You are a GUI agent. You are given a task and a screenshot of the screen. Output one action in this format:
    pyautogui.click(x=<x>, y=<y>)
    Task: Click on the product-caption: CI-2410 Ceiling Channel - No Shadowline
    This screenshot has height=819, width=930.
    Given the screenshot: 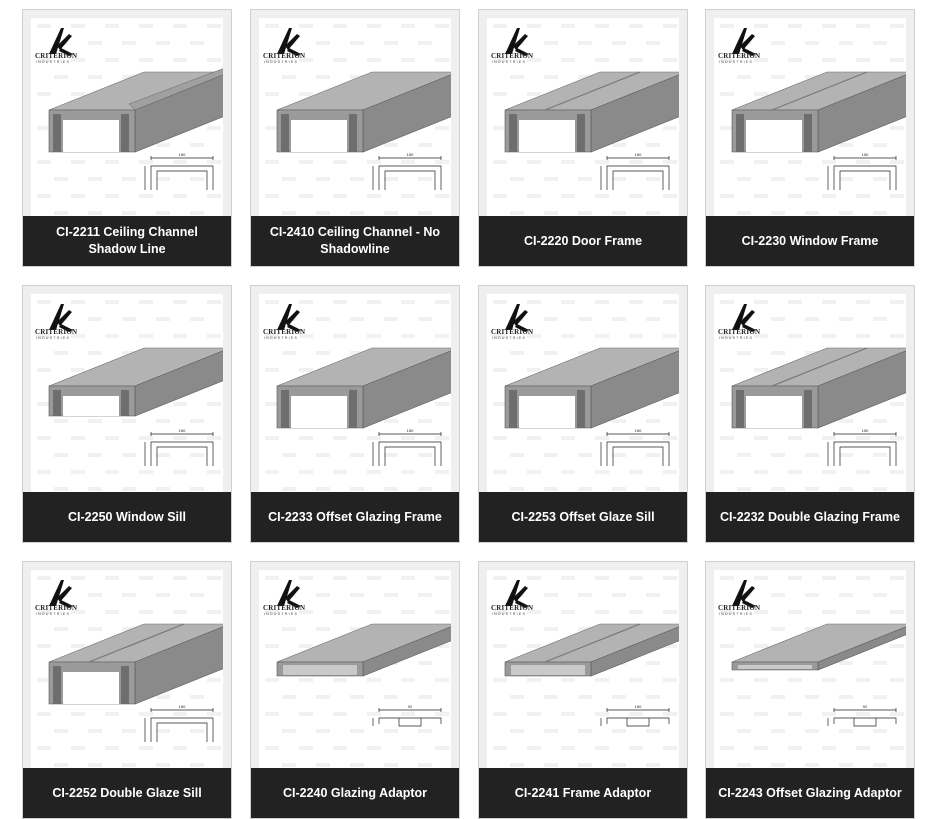 What is the action you would take?
    pyautogui.click(x=355, y=241)
    